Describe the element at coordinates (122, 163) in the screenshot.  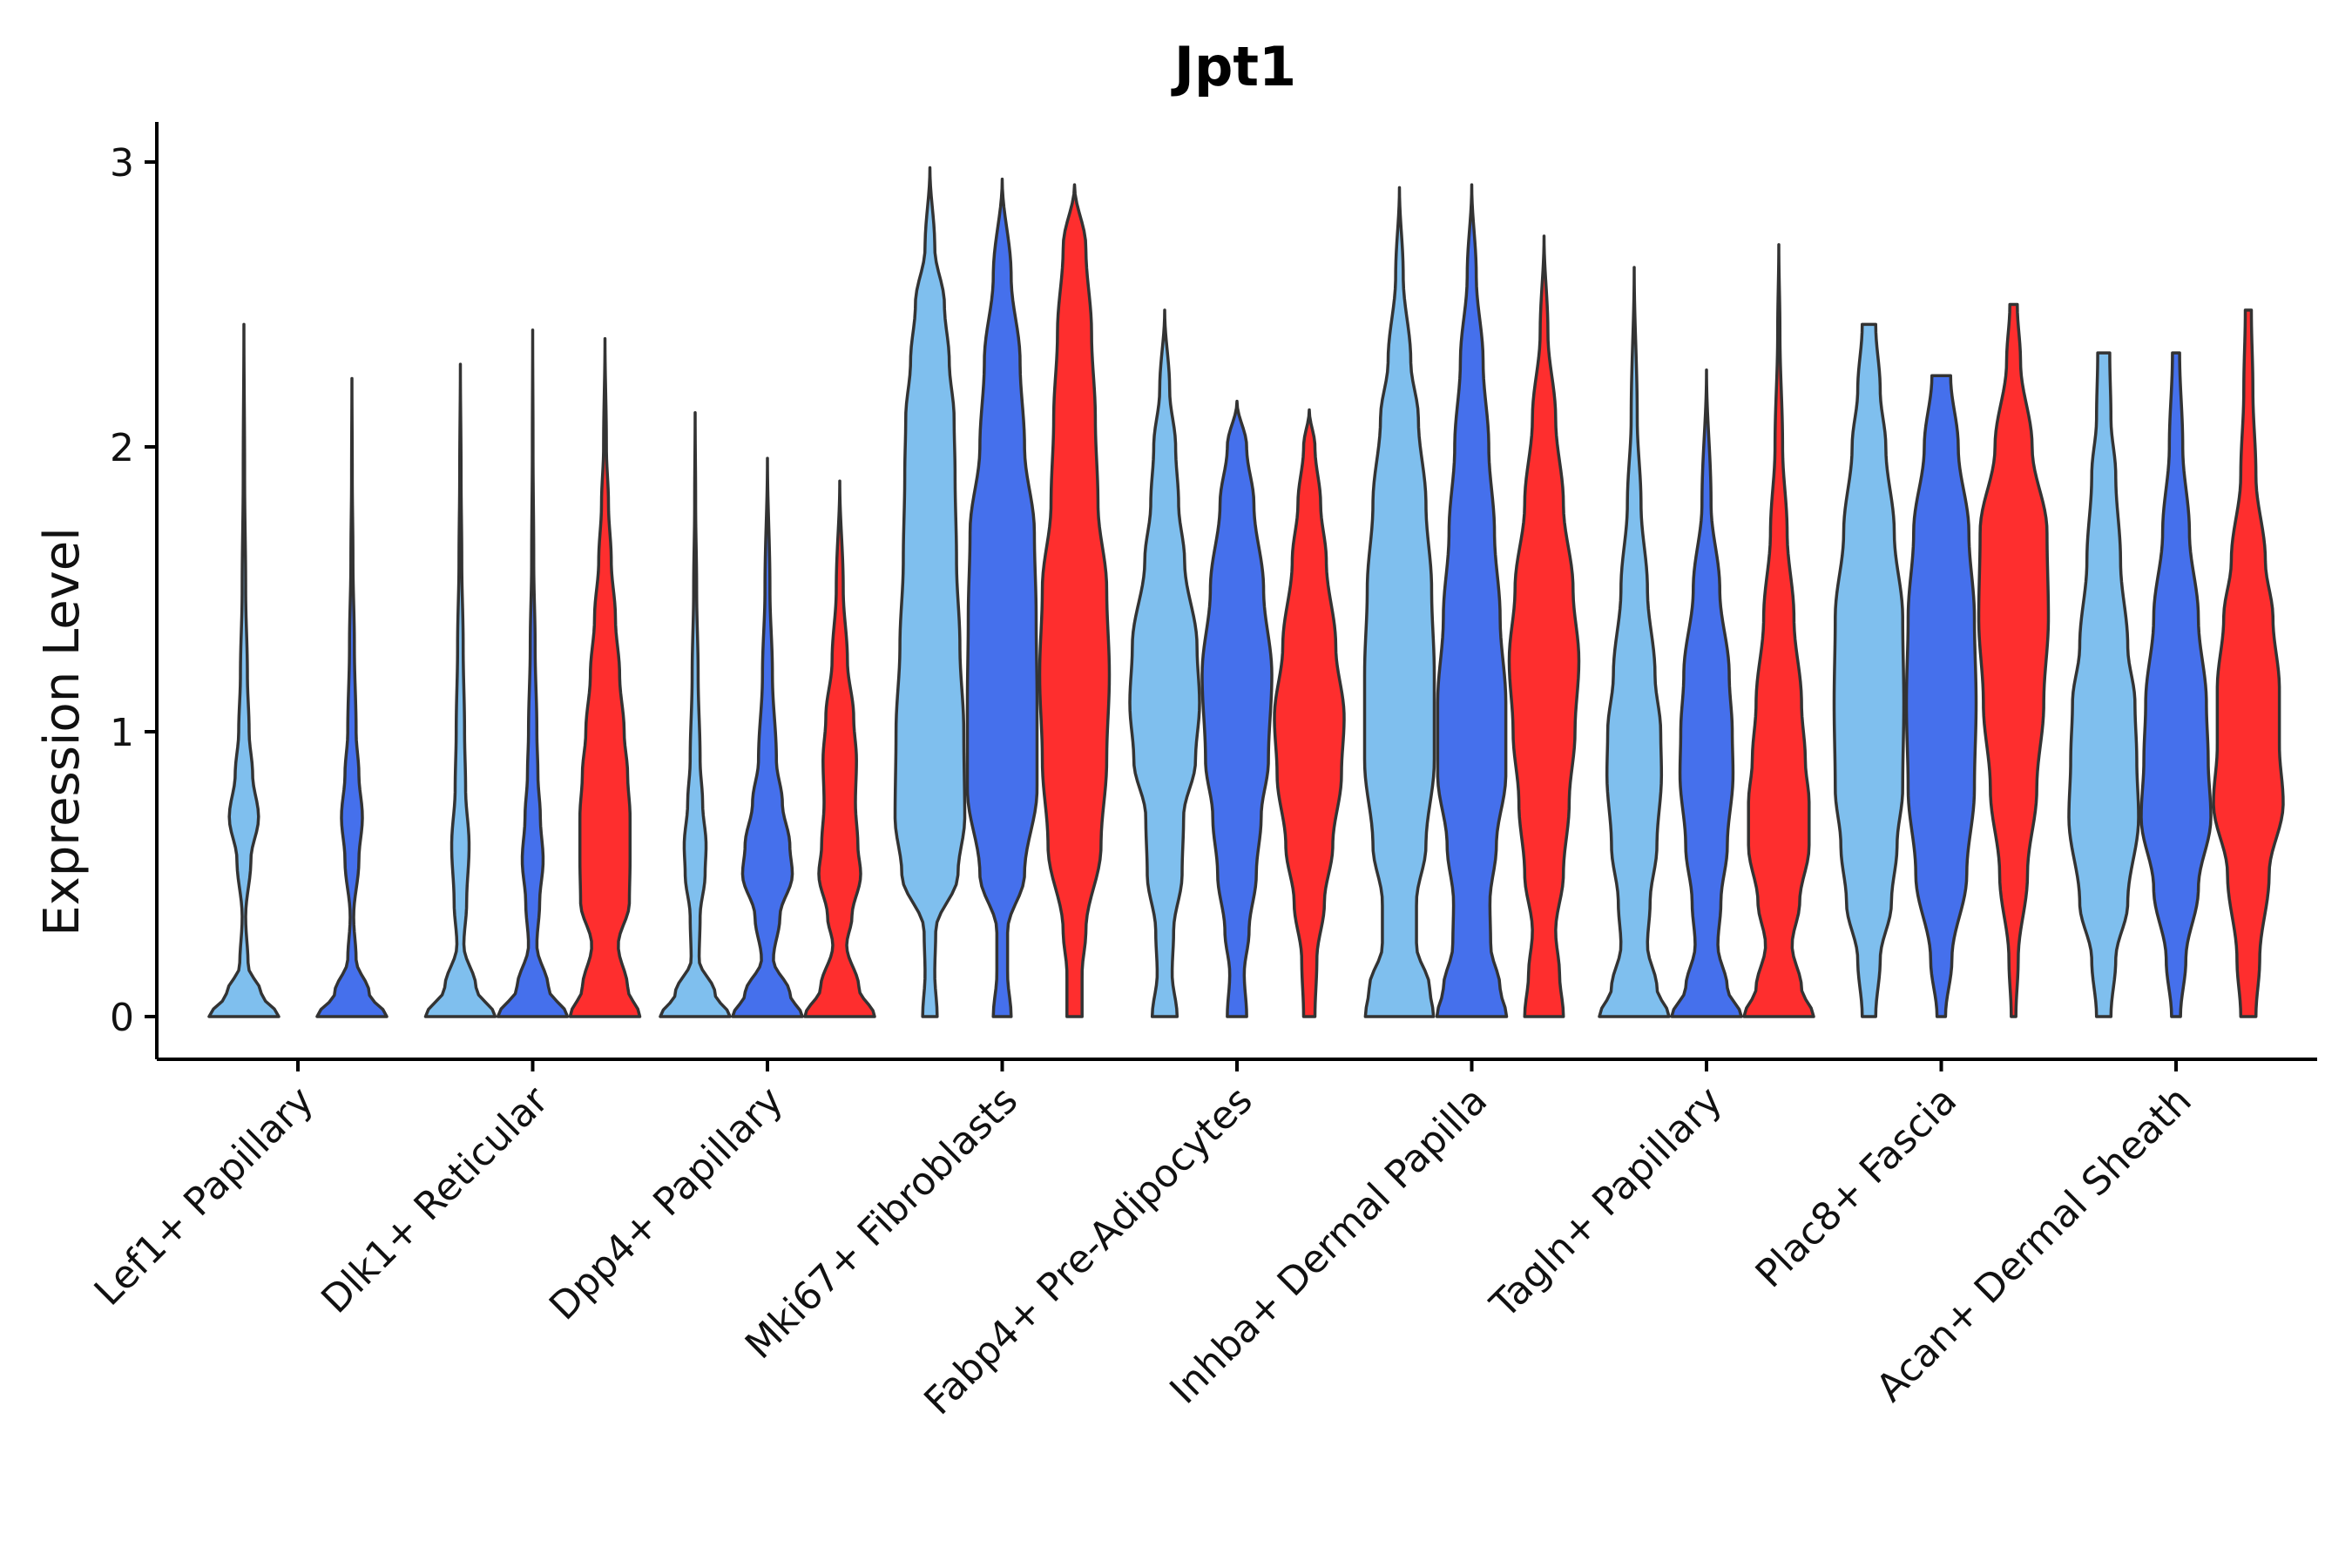
I see `y-tick-label: 3` at that location.